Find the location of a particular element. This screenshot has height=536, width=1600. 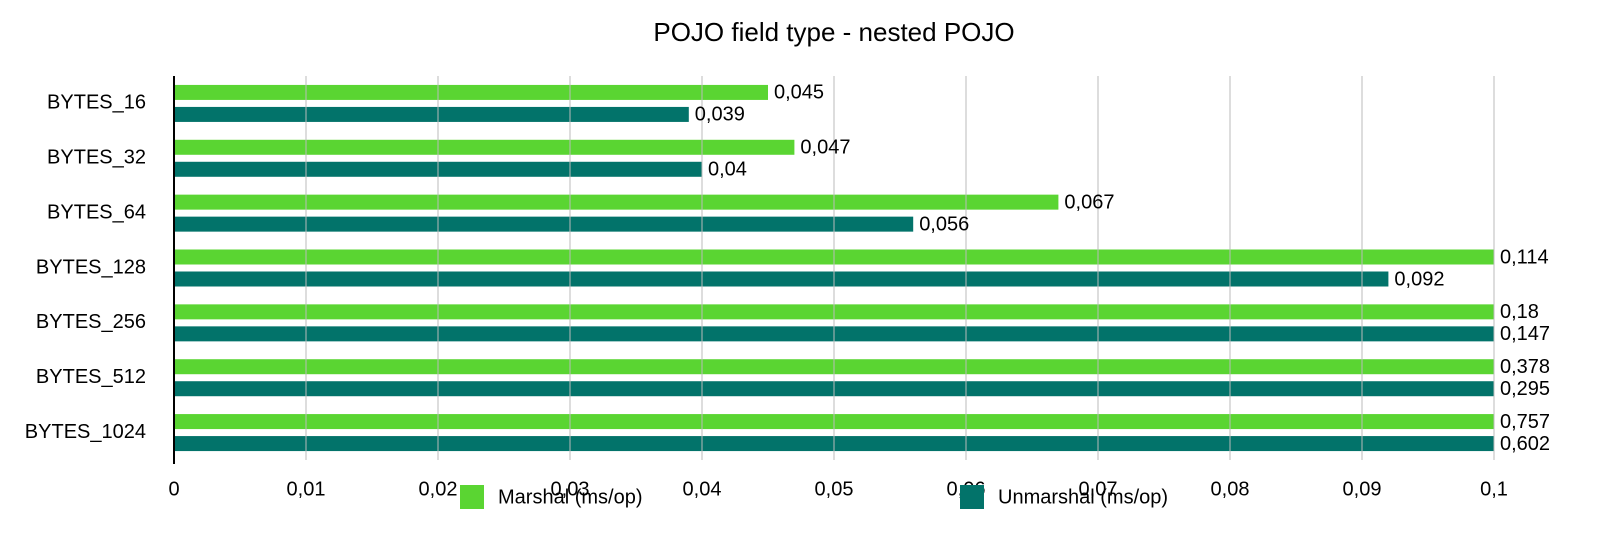

x-tick-label: 0,04 is located at coordinates (702, 489).